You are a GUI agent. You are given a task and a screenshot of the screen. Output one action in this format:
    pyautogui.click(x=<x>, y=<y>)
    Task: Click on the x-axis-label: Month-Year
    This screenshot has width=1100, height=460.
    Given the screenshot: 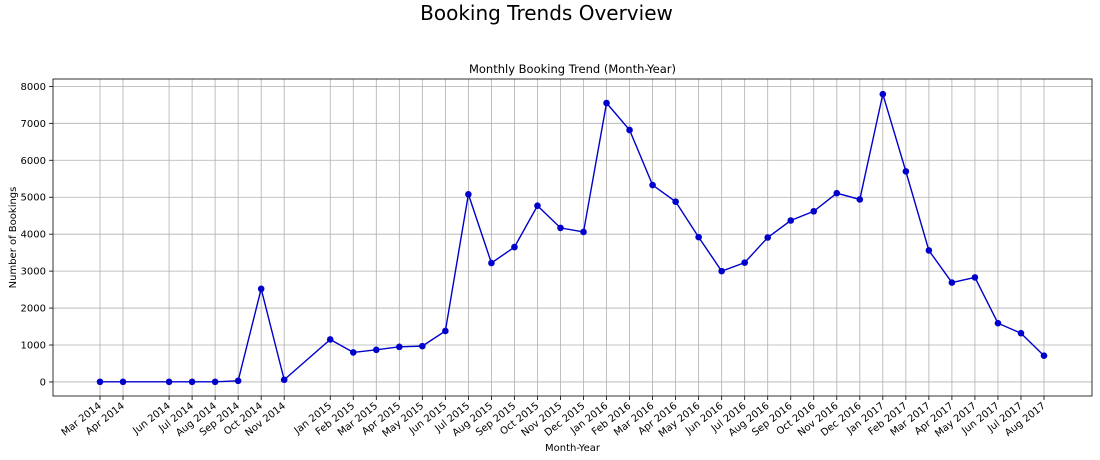 What is the action you would take?
    pyautogui.click(x=573, y=448)
    